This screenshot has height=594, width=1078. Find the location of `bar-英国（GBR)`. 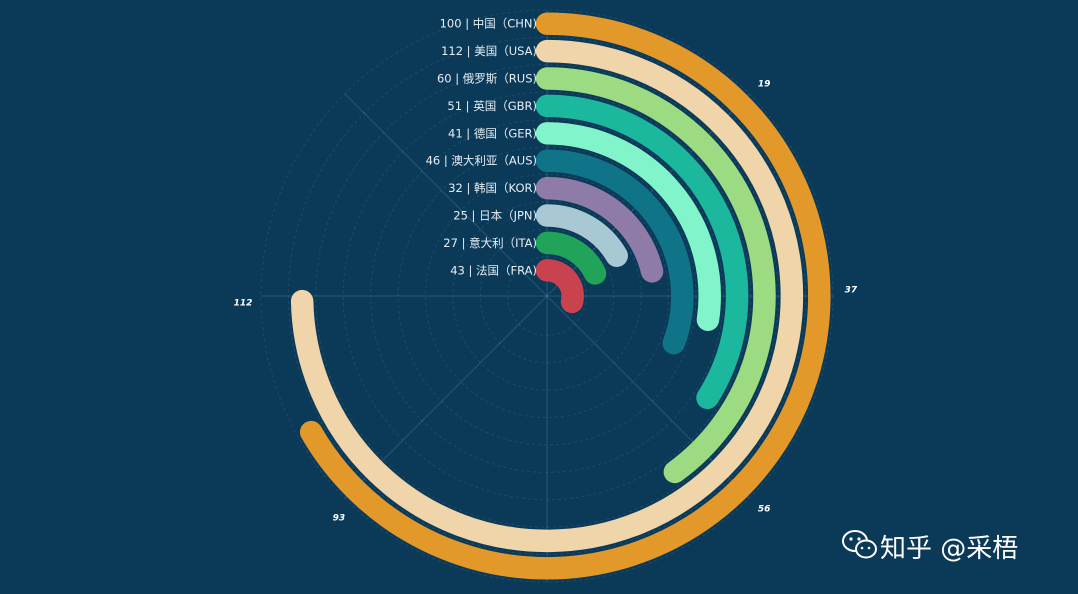

bar-英国（GBR) is located at coordinates (642, 252).